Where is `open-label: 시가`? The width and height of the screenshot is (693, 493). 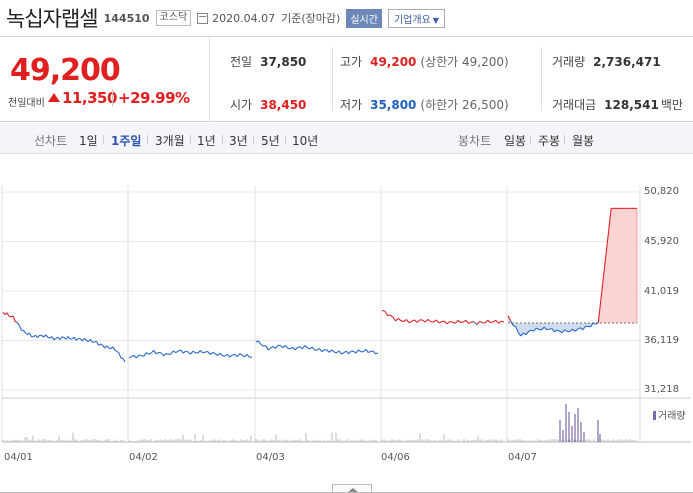
open-label: 시가 is located at coordinates (241, 105).